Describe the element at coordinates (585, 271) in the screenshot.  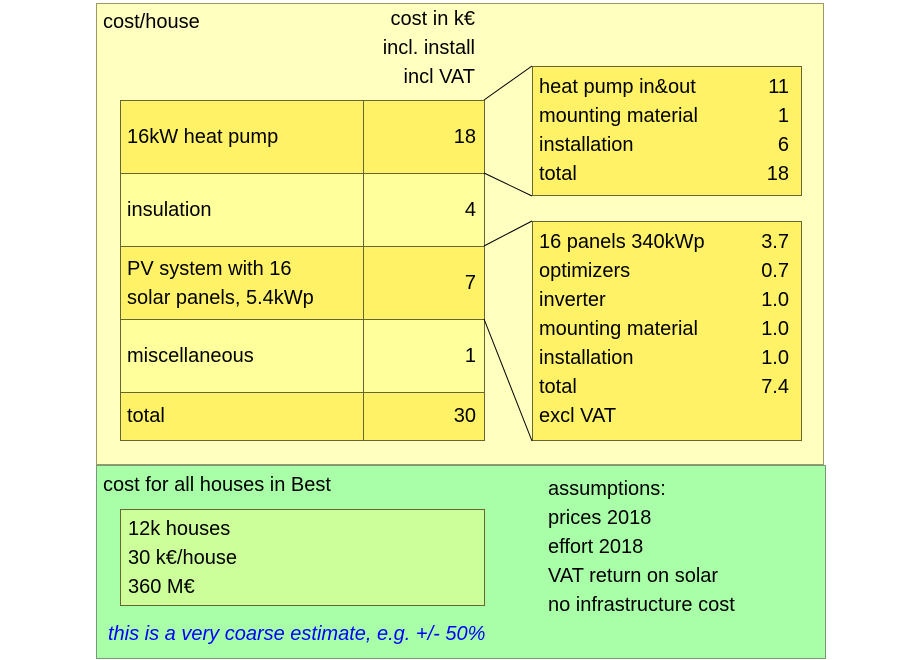
I see `breakdown-label: optimizers` at that location.